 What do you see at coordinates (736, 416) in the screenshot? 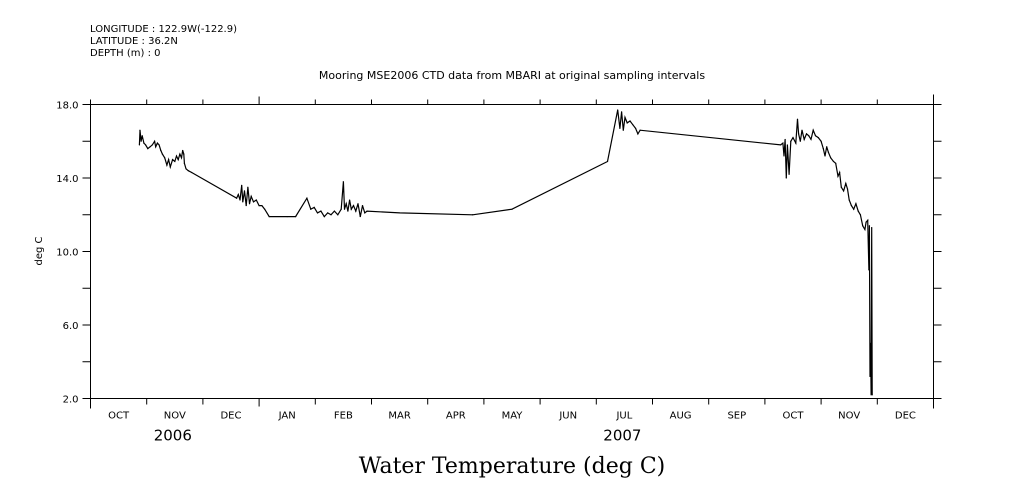
I see `x-tick-label: SEP` at bounding box center [736, 416].